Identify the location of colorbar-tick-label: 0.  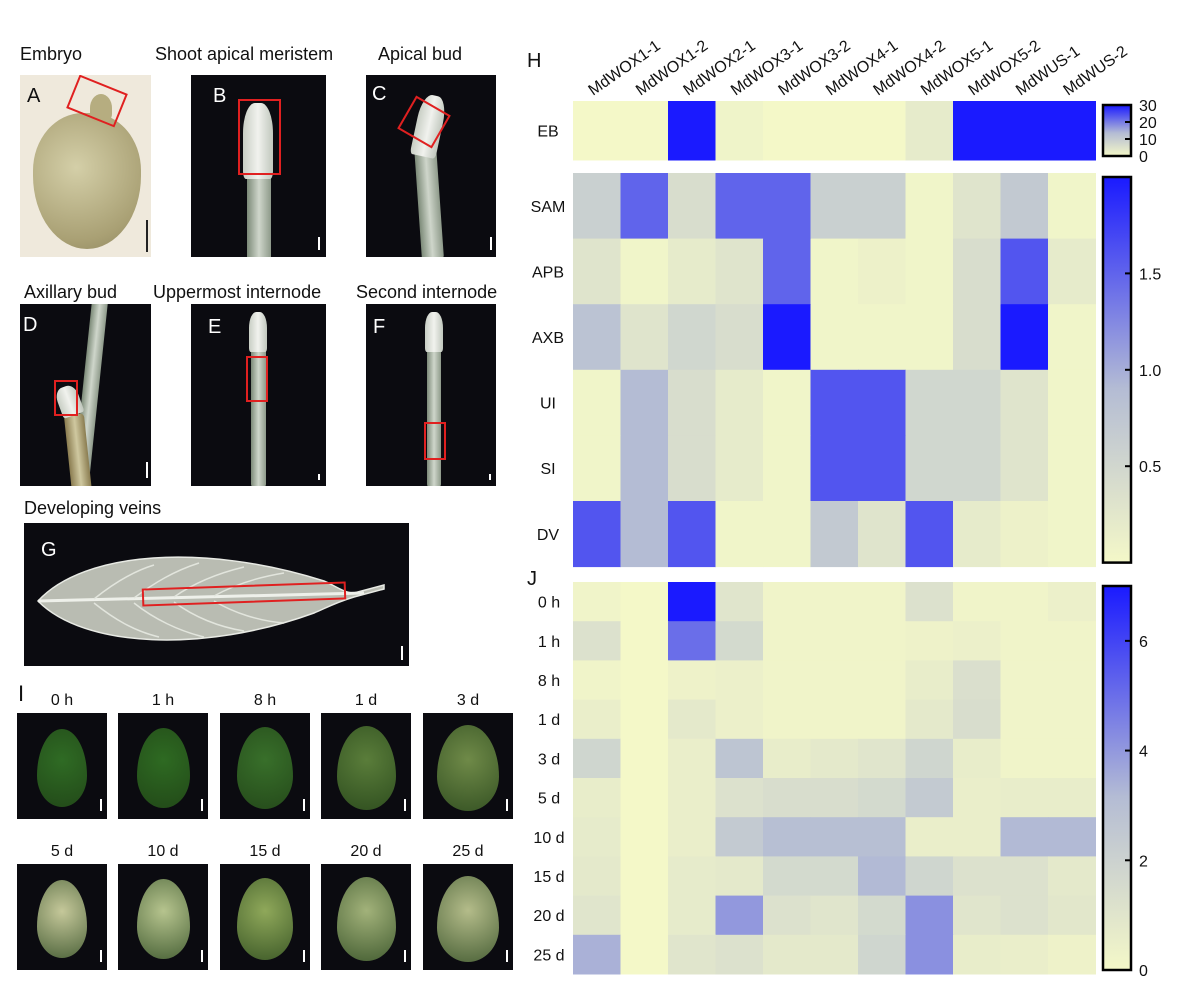
(1143, 971).